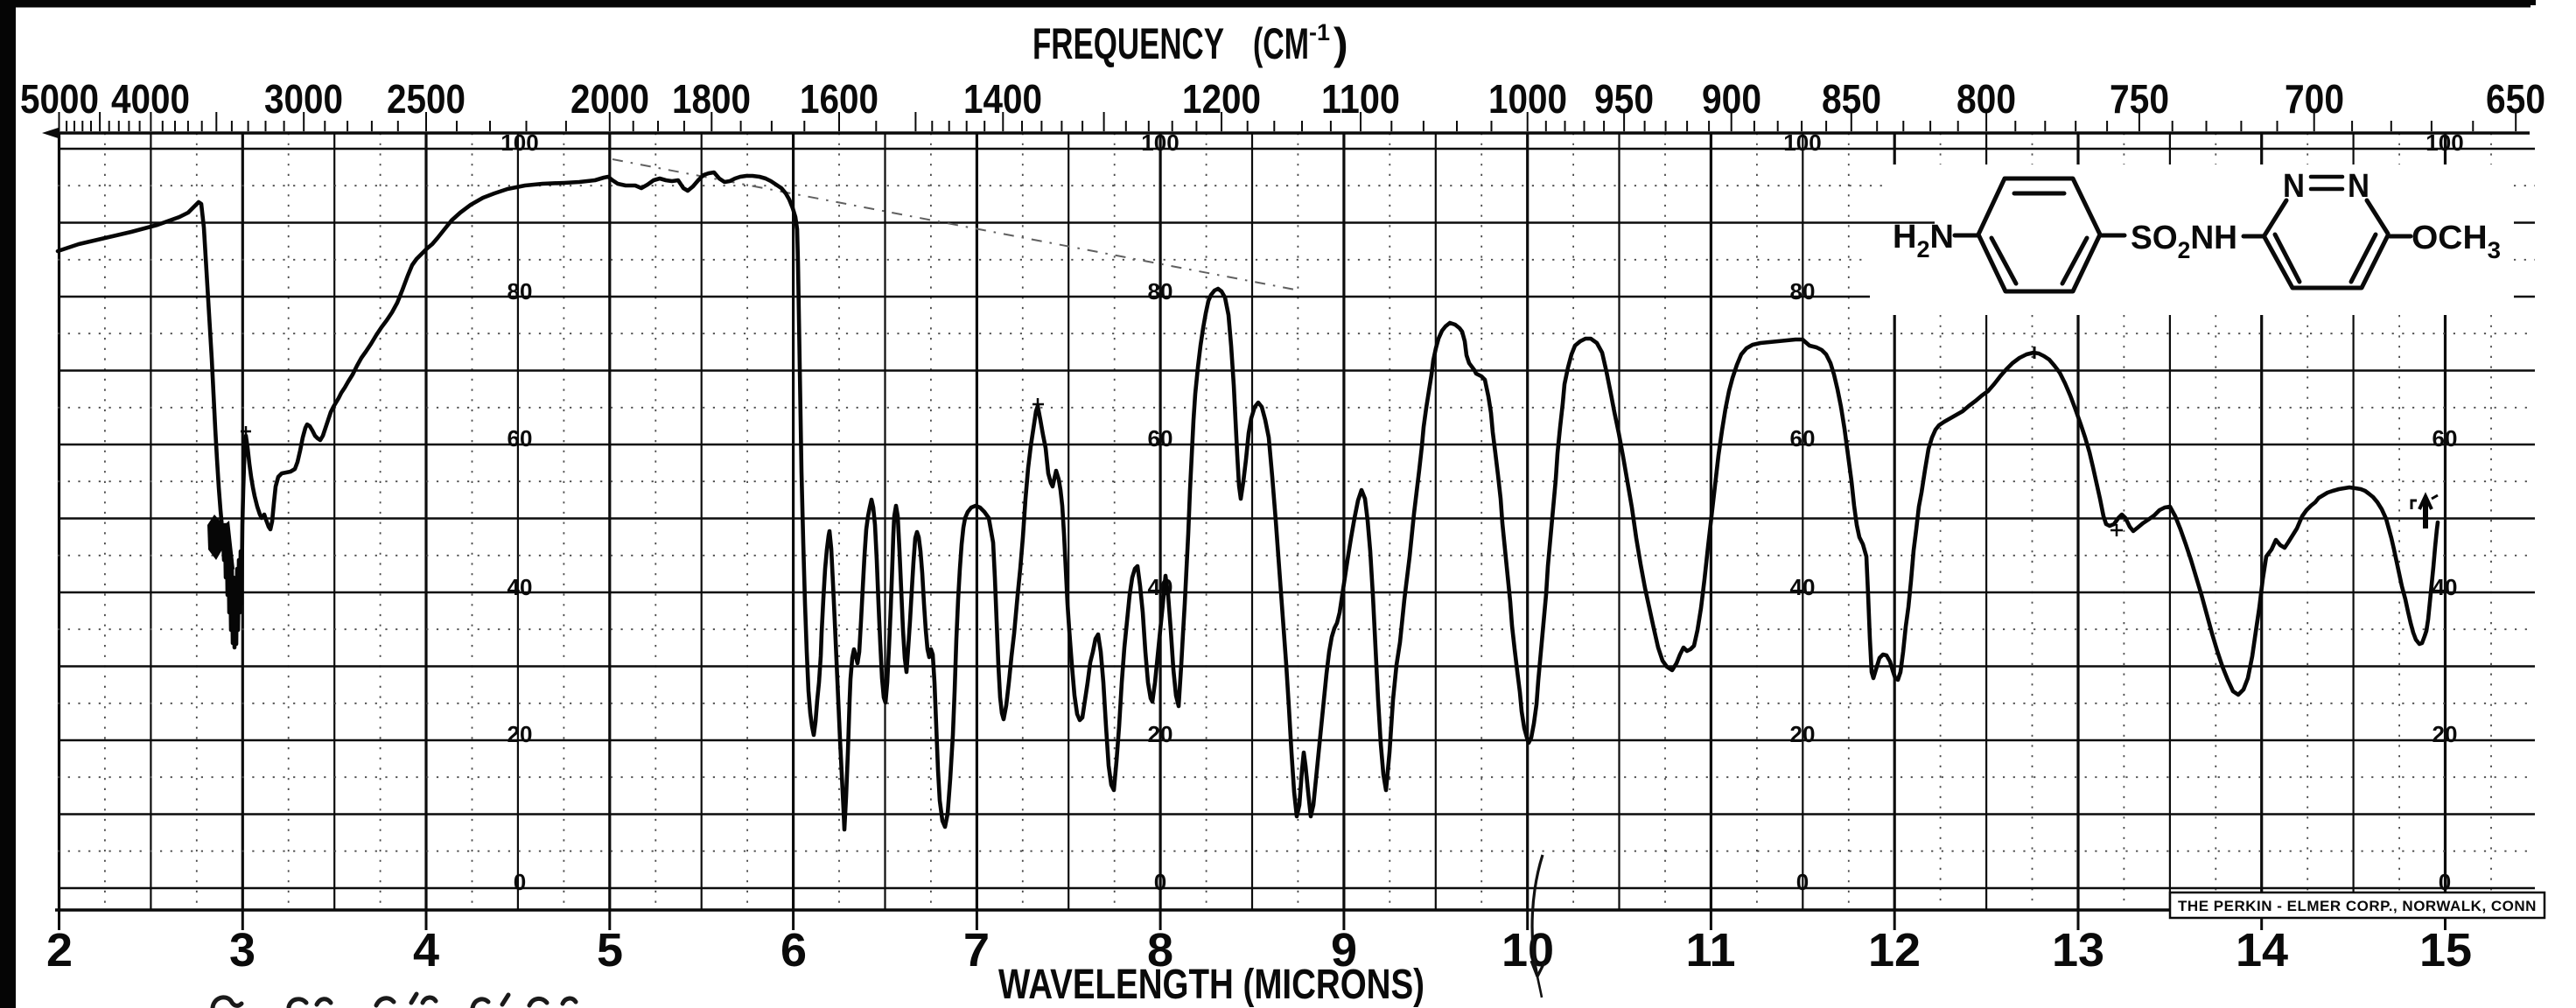 The height and width of the screenshot is (1008, 2576). I want to click on svg-text: 3000, so click(303, 99).